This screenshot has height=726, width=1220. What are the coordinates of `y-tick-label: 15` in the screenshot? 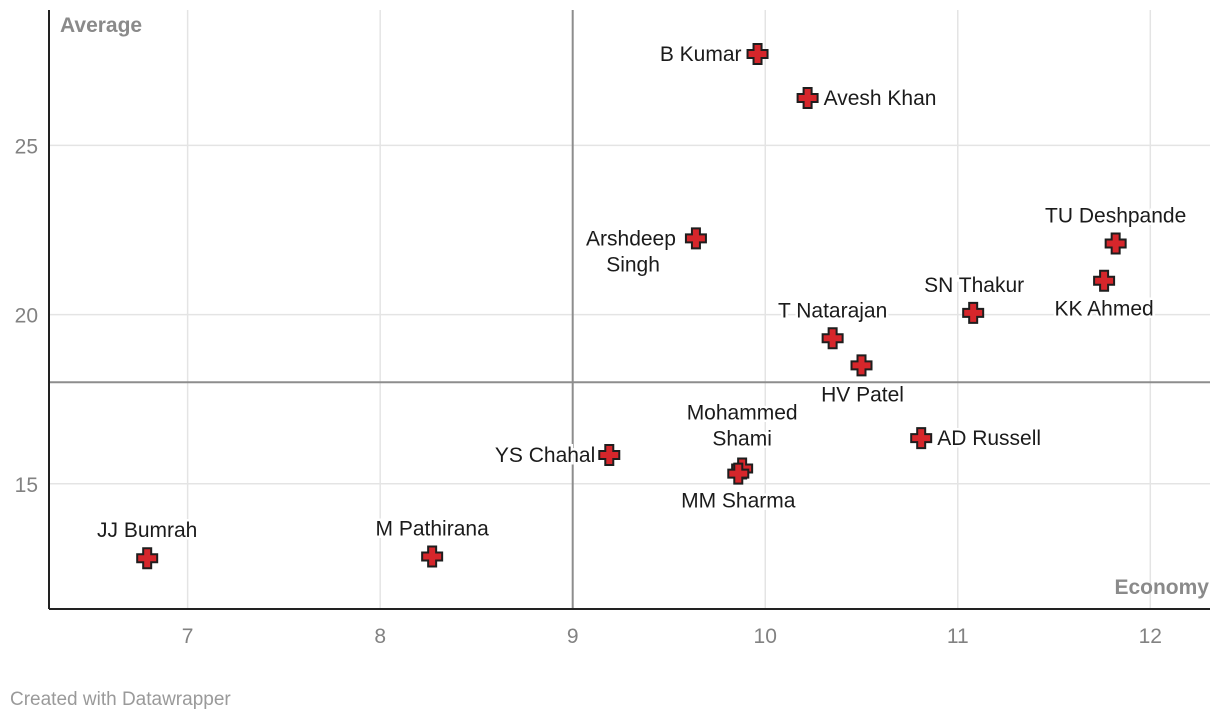 It's located at (26, 485).